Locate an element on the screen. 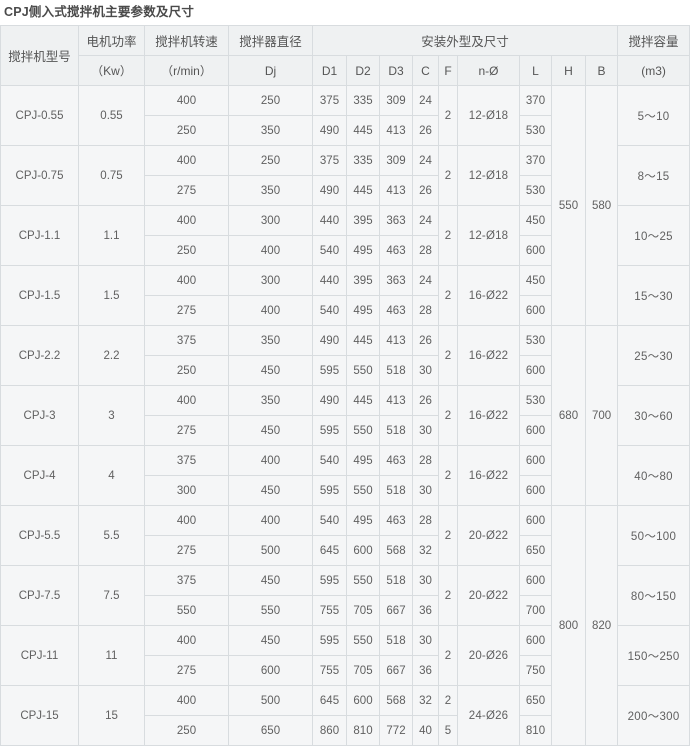 This screenshot has height=746, width=690. cell-nd: 12-Ø18 is located at coordinates (489, 236).